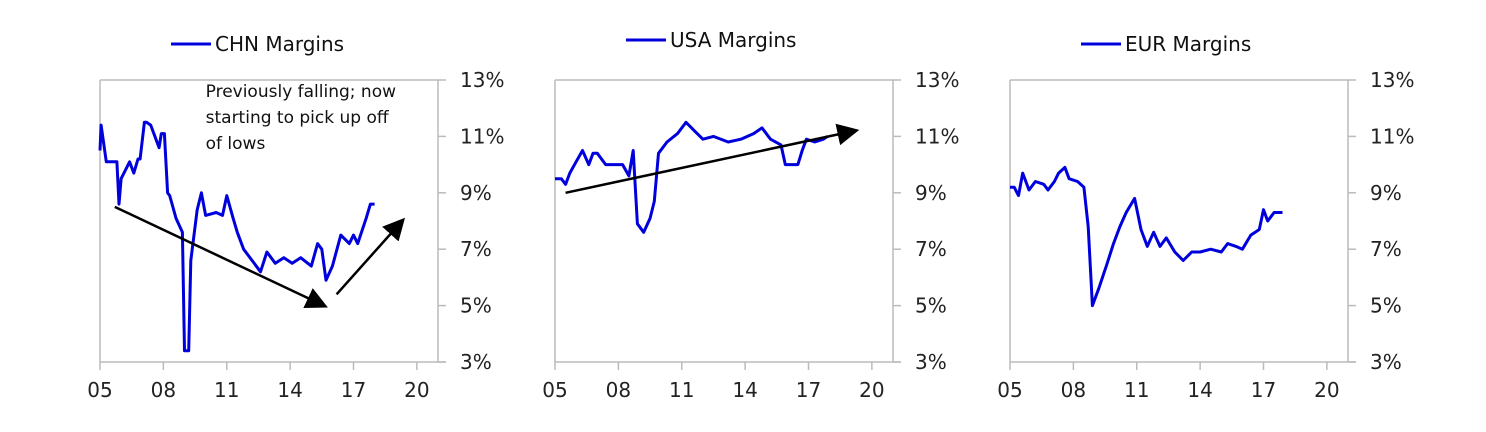 The width and height of the screenshot is (1486, 432). What do you see at coordinates (279, 44) in the screenshot?
I see `legend-label: CHN Margins` at bounding box center [279, 44].